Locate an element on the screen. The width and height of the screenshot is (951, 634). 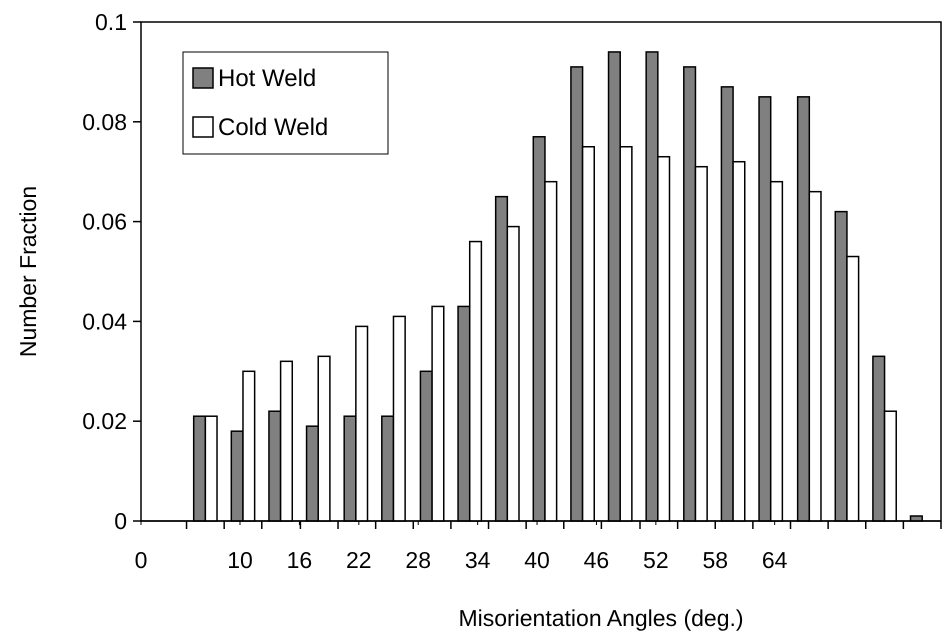
x-tick-label: 46 is located at coordinates (597, 560).